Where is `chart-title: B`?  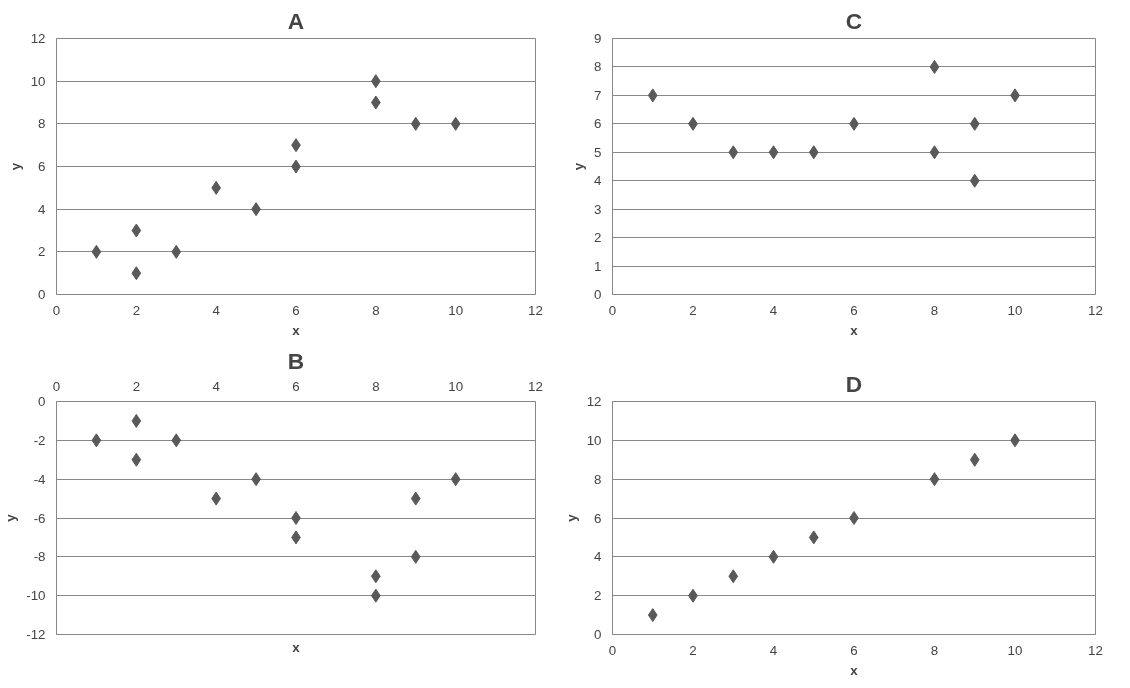 chart-title: B is located at coordinates (296, 360).